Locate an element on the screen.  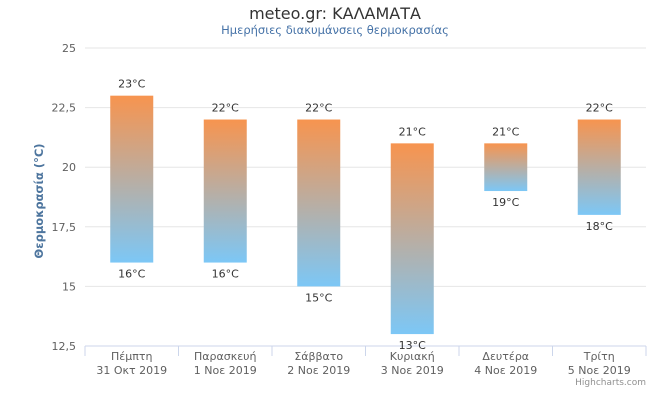
x-tick-date: 31 Οκτ 2019 is located at coordinates (131, 370).